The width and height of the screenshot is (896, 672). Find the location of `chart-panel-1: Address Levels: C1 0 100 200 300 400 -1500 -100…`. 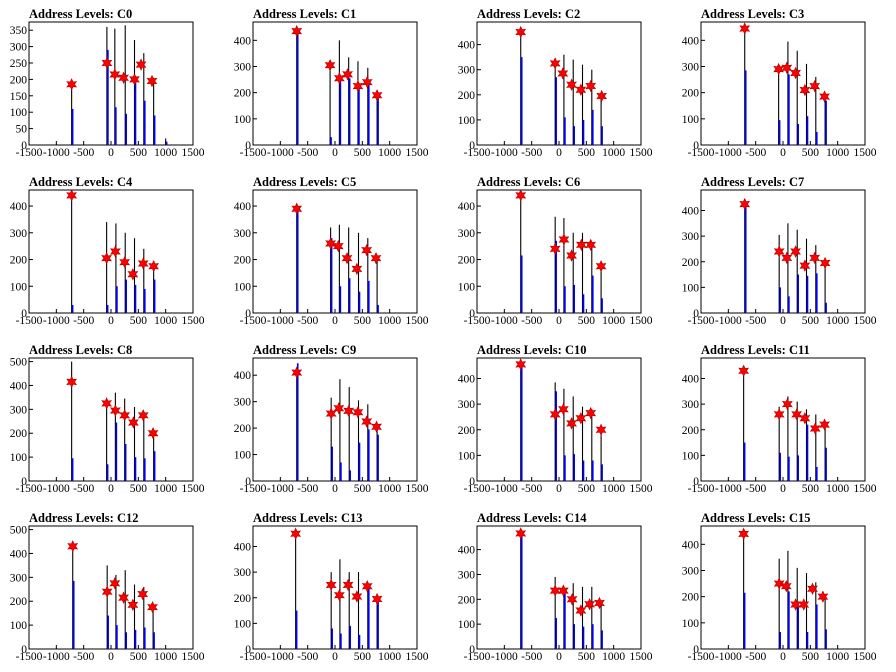

chart-panel-1: Address Levels: C1 0 100 200 300 400 -1500 -100… is located at coordinates (336, 84).